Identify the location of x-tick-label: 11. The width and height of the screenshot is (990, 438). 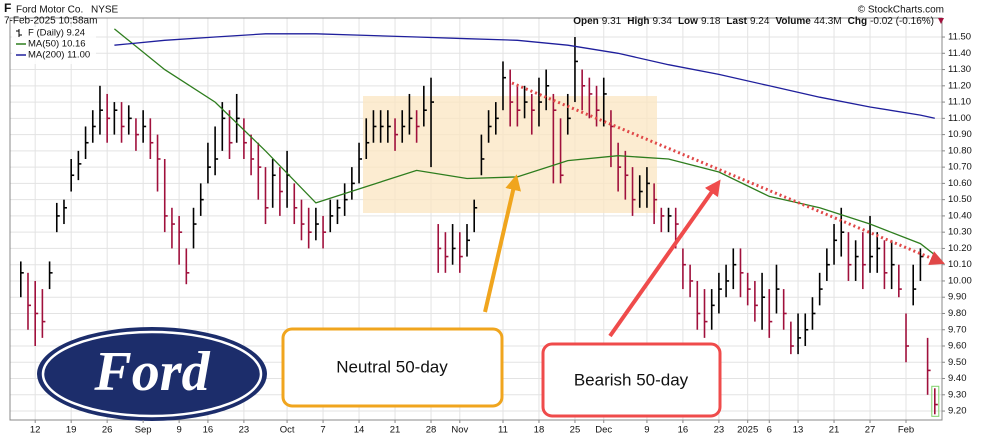
(503, 430).